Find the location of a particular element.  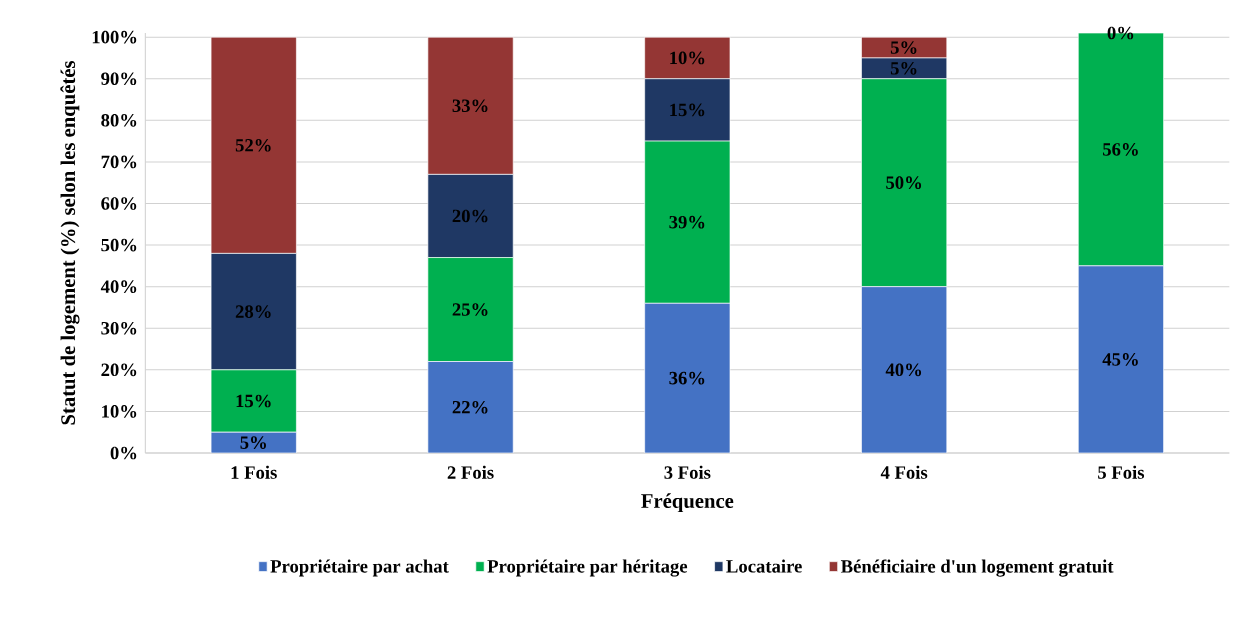

y-tick-label: 90% is located at coordinates (119, 79).